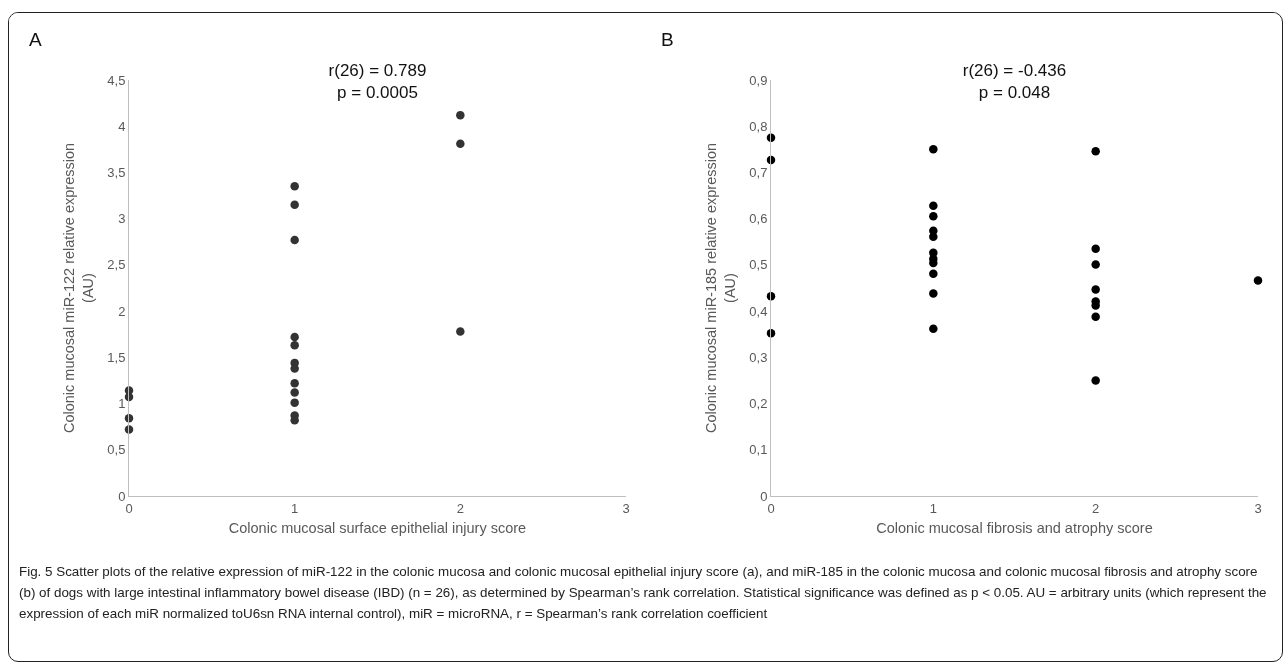  I want to click on text: A, so click(35, 39).